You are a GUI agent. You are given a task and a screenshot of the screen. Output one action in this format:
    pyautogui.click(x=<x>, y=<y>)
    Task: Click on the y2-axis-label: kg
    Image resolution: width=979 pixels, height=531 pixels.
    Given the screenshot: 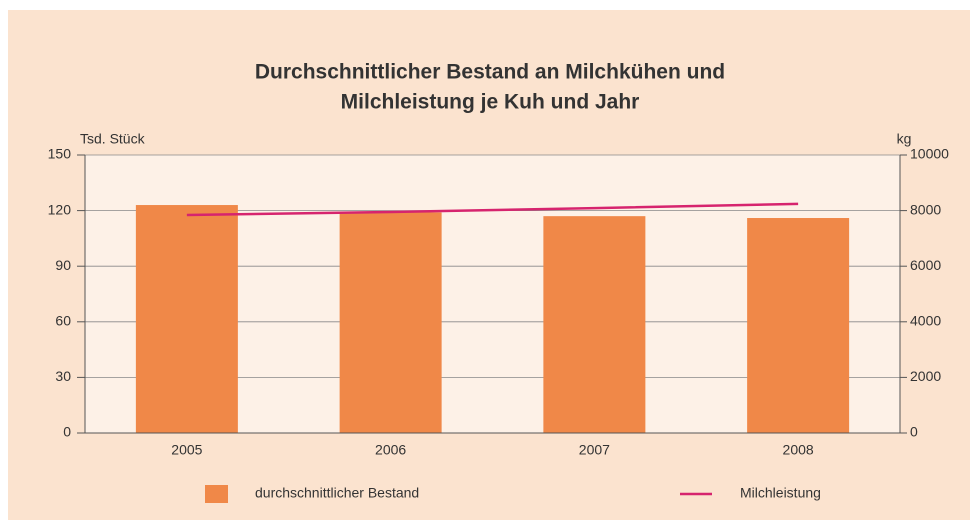 What is the action you would take?
    pyautogui.click(x=904, y=139)
    